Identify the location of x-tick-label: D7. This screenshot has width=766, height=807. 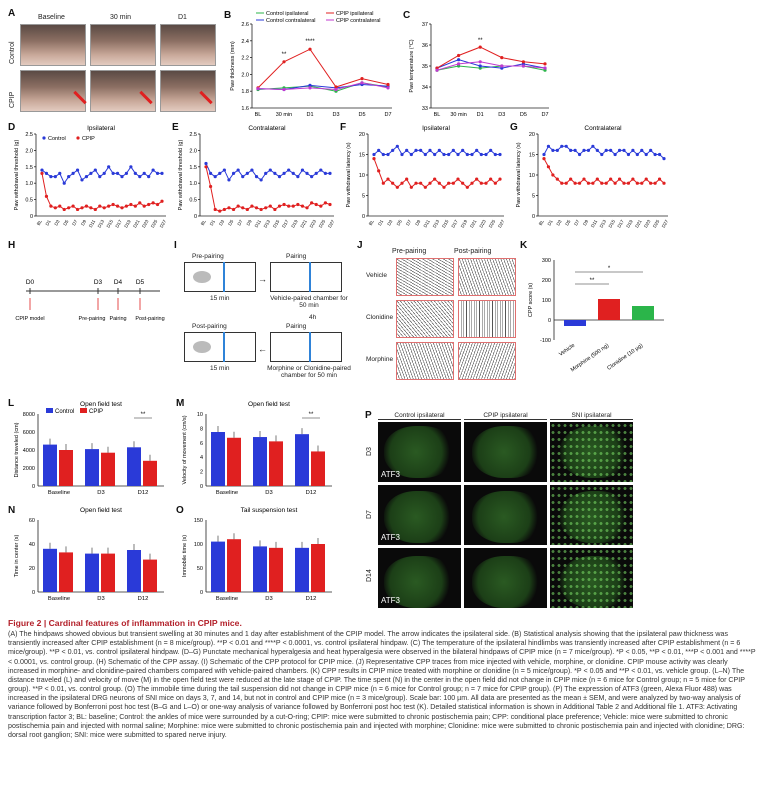
(576, 223).